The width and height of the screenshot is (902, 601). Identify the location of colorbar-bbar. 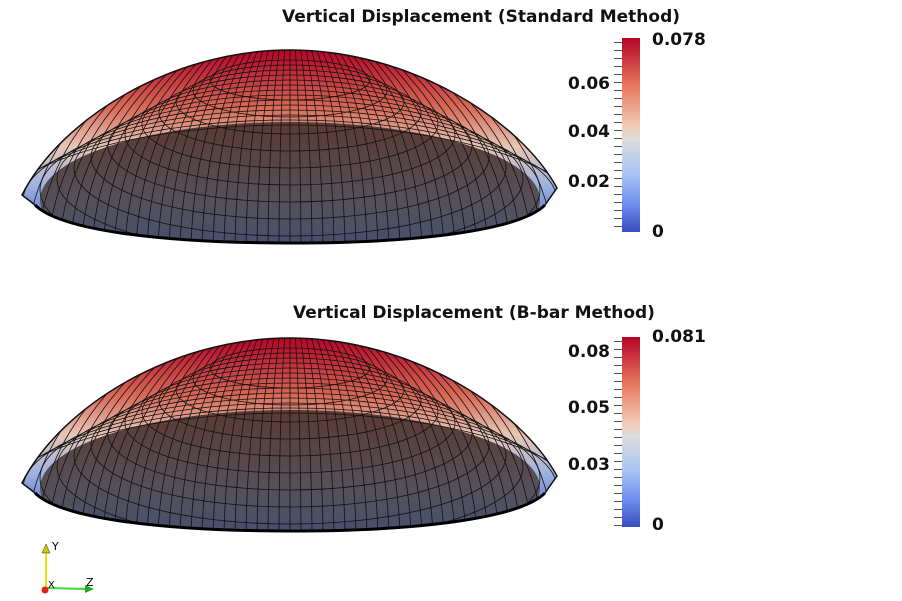
(631, 432).